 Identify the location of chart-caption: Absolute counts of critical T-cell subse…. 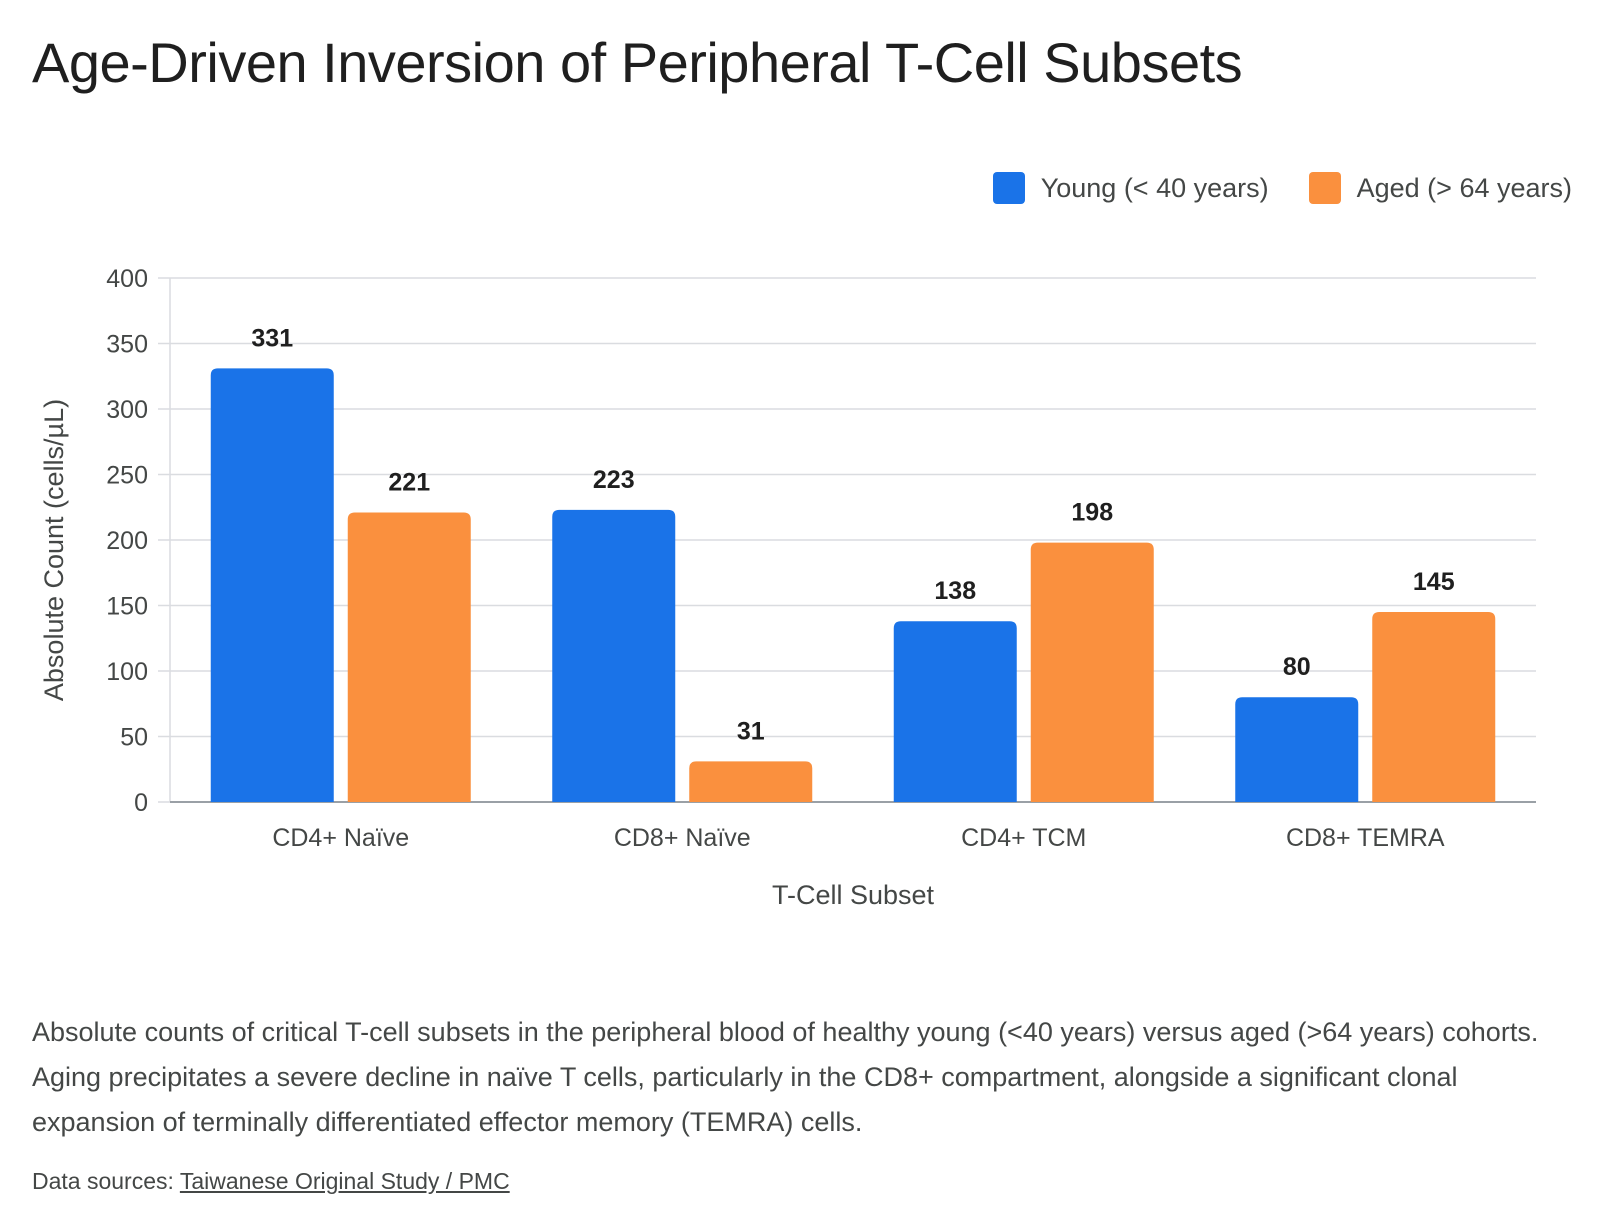
(785, 1077).